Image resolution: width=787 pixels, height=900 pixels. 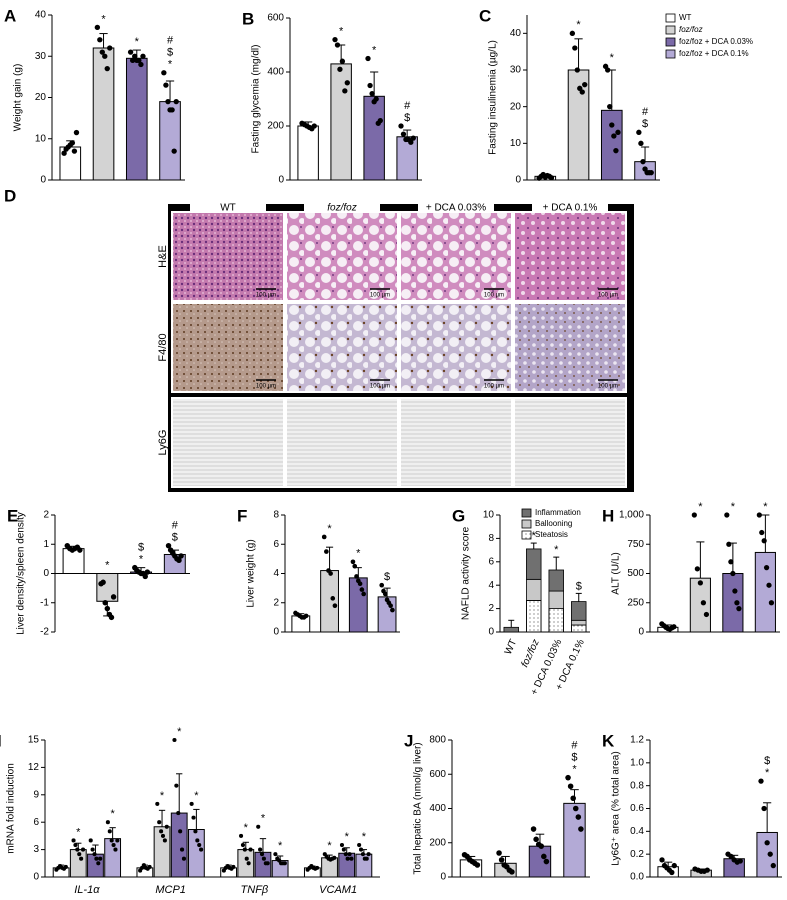 I want to click on row-label: F4/80, so click(x=163, y=347).